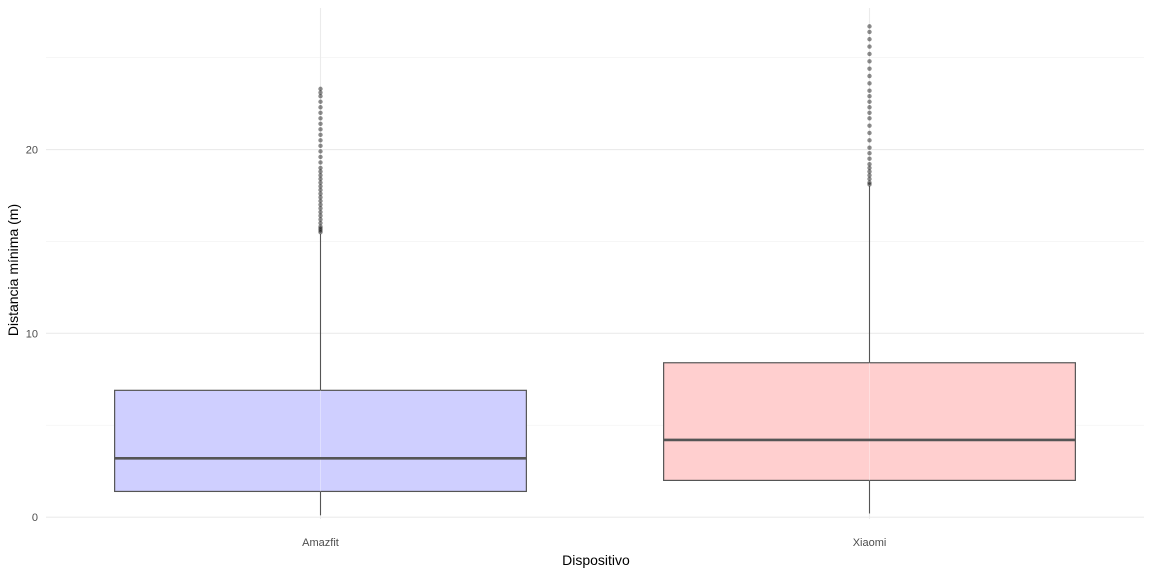 The height and width of the screenshot is (576, 1152). Describe the element at coordinates (320, 543) in the screenshot. I see `x-tick-label: Amazfit` at that location.